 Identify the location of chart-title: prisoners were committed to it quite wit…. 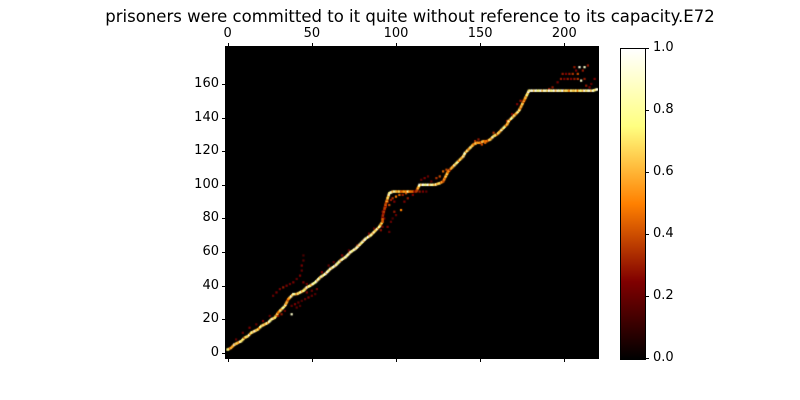
(410, 16).